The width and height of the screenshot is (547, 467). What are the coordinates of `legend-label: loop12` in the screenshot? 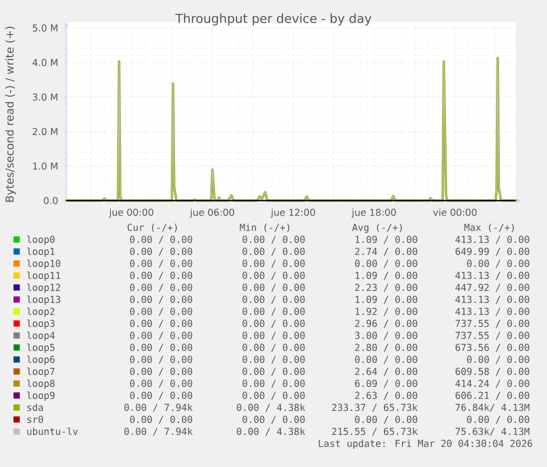 It's located at (43, 288).